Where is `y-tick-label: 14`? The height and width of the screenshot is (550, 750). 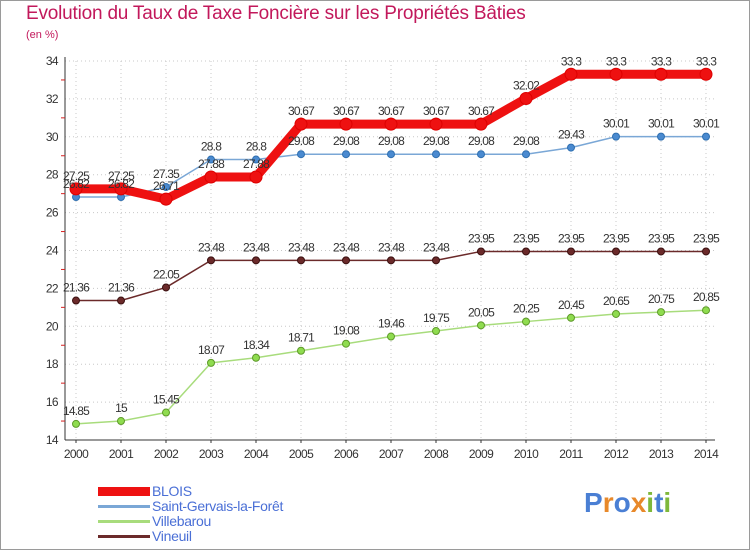
y-tick-label: 14 is located at coordinates (52, 440).